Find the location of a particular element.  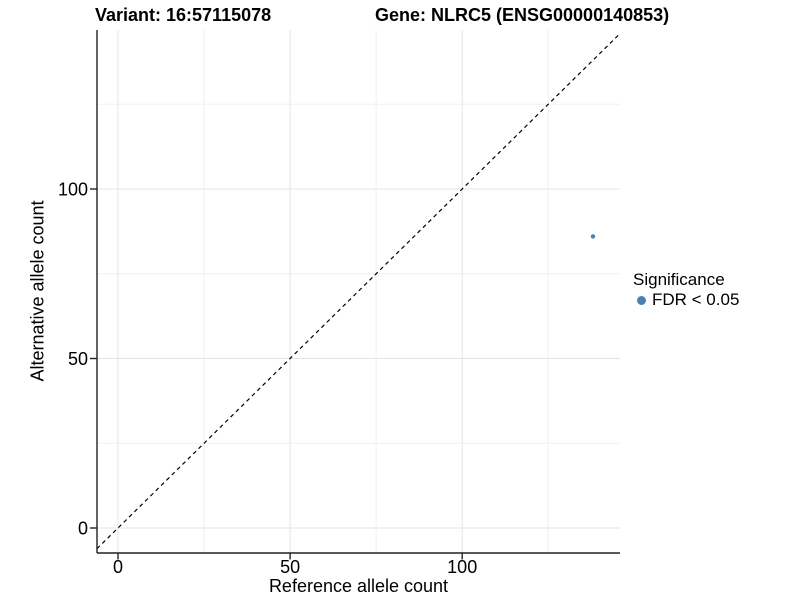

y-tick-label: 0 is located at coordinates (83, 528).